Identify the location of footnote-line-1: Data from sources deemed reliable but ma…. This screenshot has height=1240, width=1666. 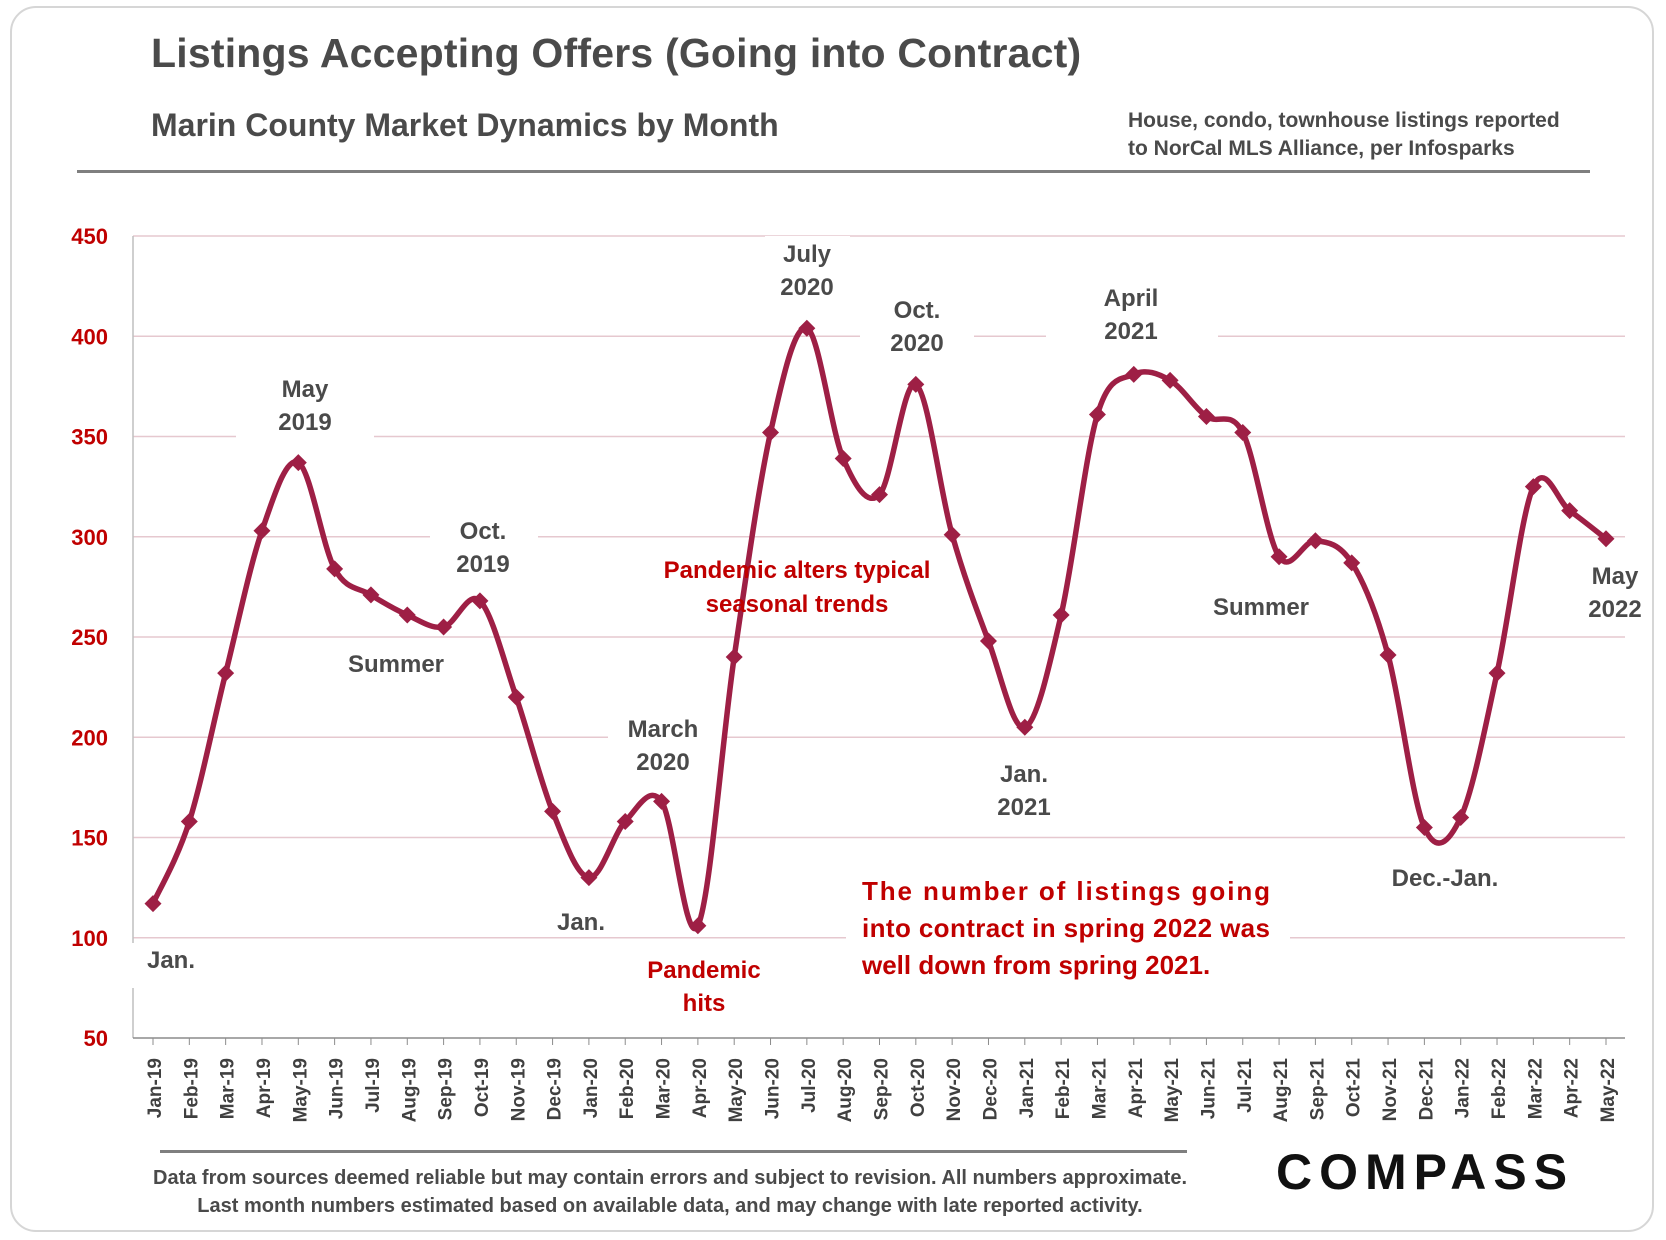
(670, 1178).